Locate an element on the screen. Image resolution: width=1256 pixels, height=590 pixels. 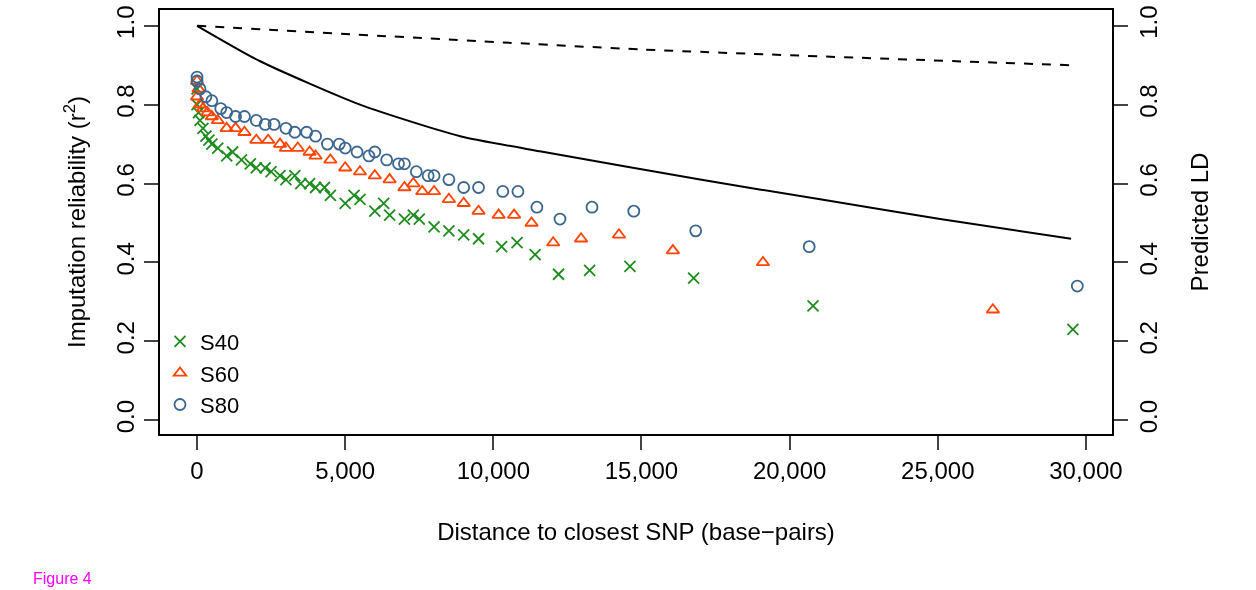
y-tick-label: 0.8 is located at coordinates (126, 101).